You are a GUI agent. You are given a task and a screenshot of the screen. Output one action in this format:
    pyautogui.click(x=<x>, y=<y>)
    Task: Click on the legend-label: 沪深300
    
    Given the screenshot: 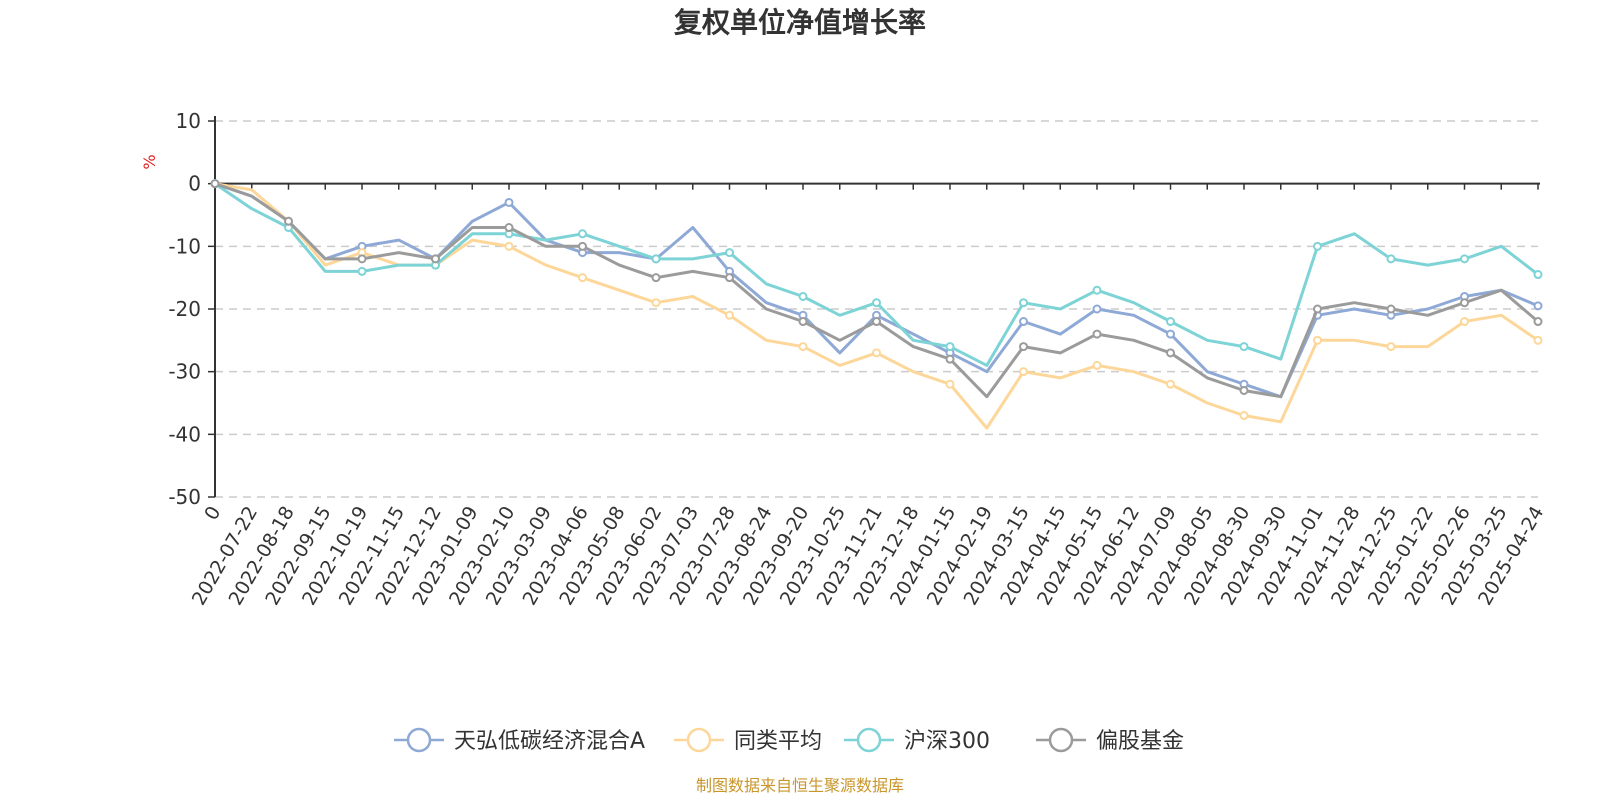 What is the action you would take?
    pyautogui.click(x=947, y=741)
    